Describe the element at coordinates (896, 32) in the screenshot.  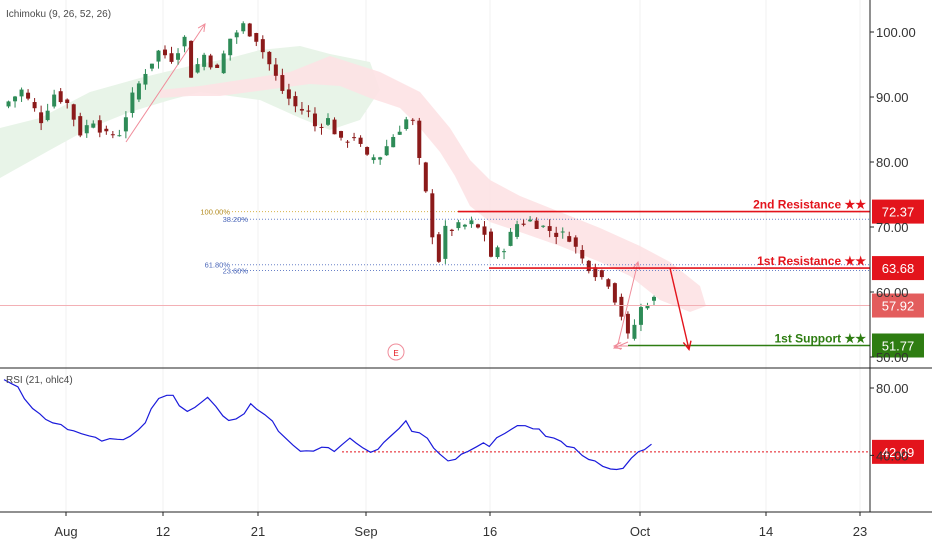
I see `price-tick-label: 100.00` at that location.